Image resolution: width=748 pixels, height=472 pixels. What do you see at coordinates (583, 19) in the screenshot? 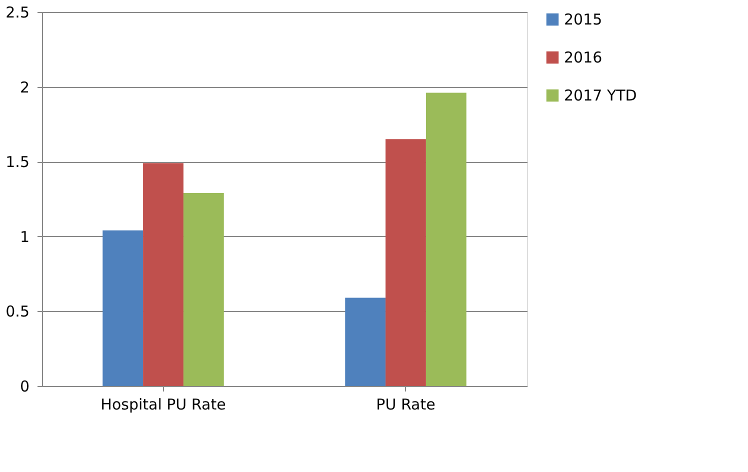
I see `legend-label: 2015` at bounding box center [583, 19].